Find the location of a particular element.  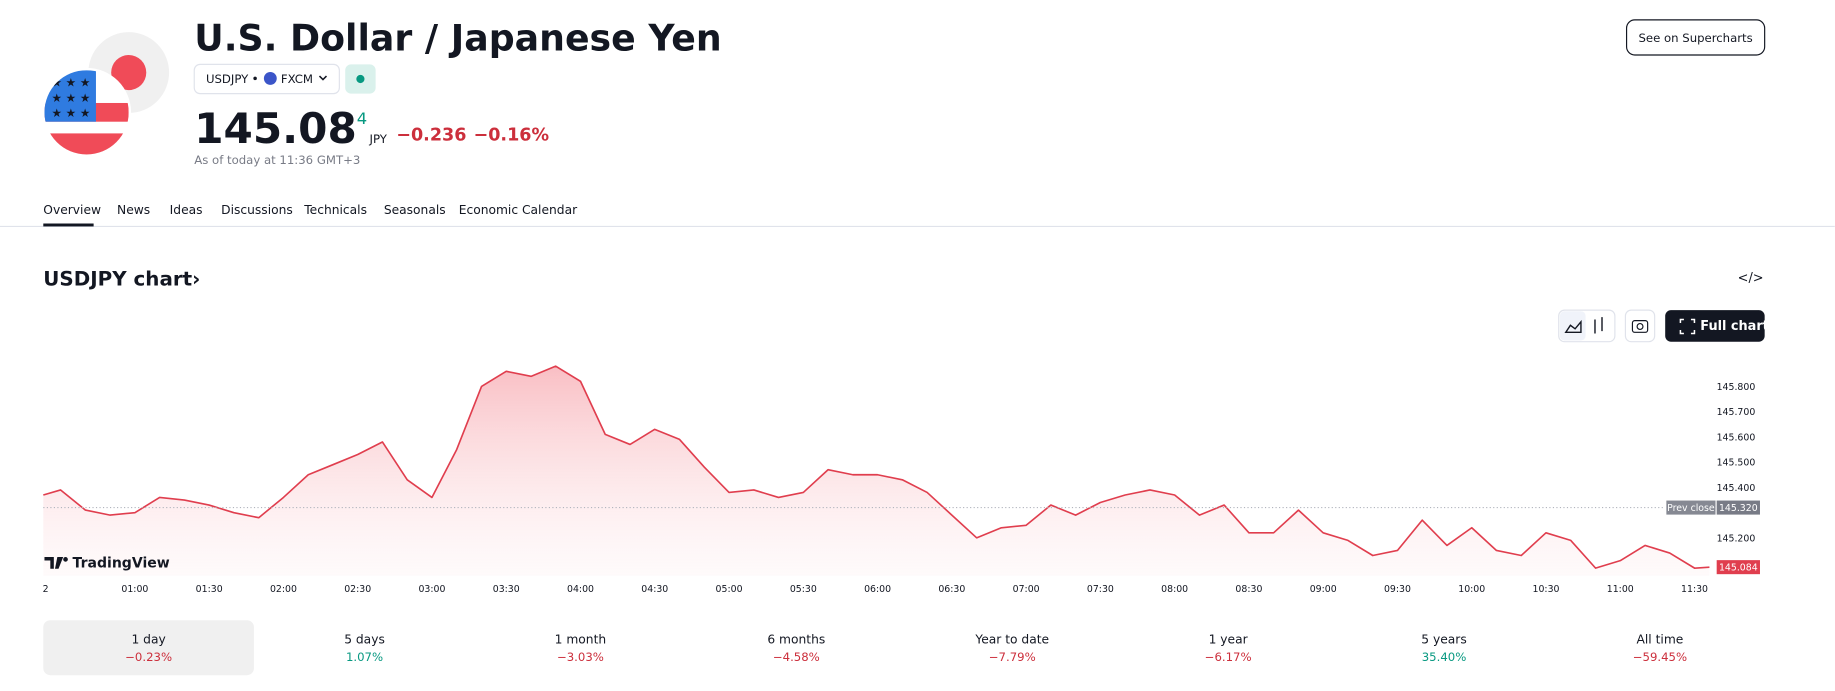

button-label: Full chart is located at coordinates (1734, 326).